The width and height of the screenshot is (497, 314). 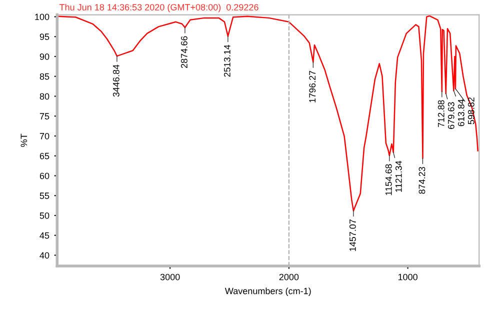 What do you see at coordinates (461, 112) in the screenshot?
I see `annotation: 613.84` at bounding box center [461, 112].